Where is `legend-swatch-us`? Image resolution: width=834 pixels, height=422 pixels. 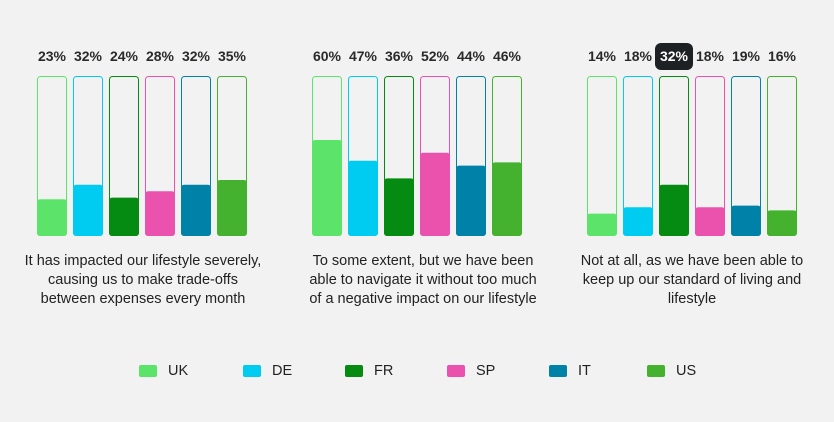
legend-swatch-us is located at coordinates (656, 371).